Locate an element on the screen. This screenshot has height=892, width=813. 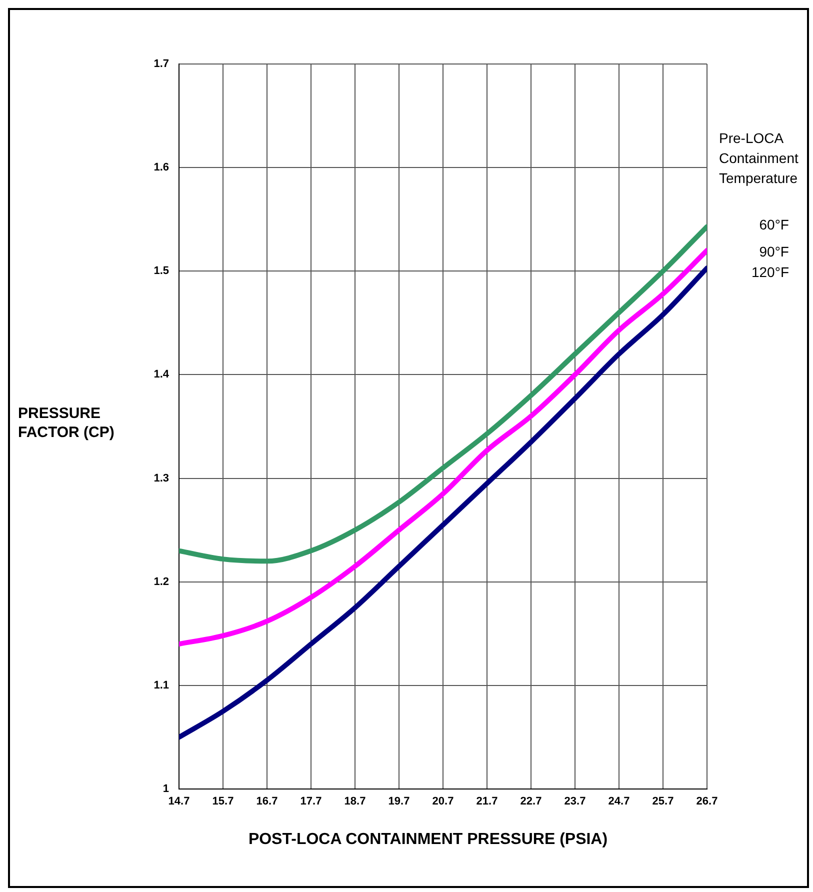
y-tick-label: 1.6 is located at coordinates (161, 168).